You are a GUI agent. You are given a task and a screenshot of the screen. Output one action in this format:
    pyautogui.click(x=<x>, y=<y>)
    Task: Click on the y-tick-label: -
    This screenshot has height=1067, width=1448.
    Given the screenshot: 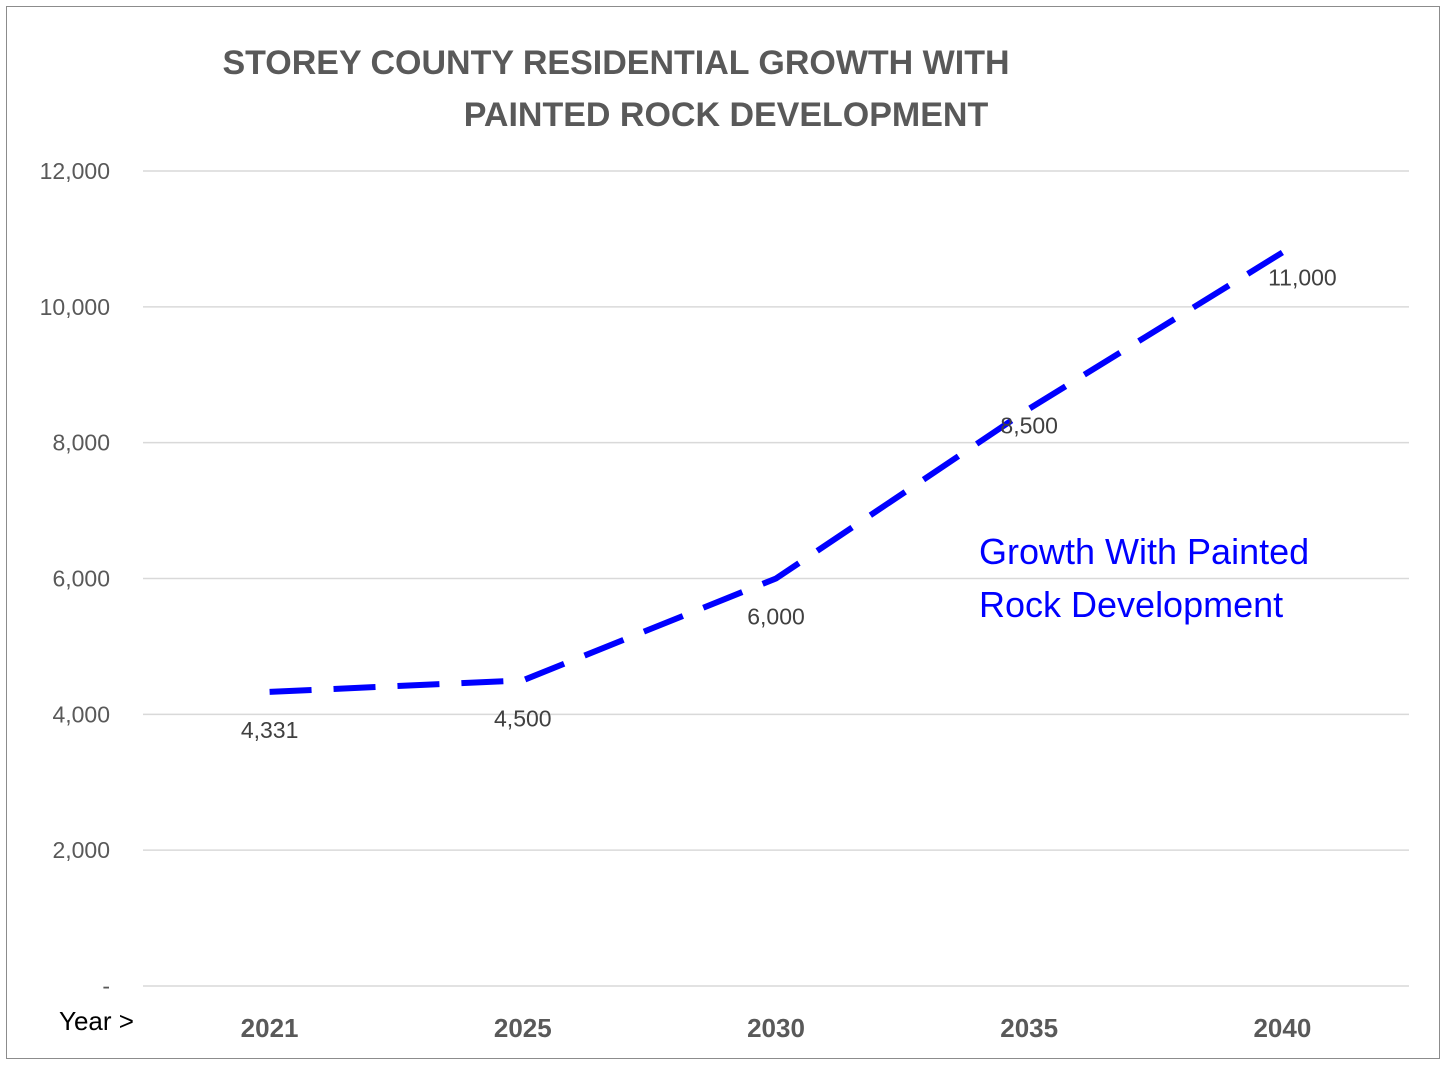 What is the action you would take?
    pyautogui.click(x=106, y=986)
    